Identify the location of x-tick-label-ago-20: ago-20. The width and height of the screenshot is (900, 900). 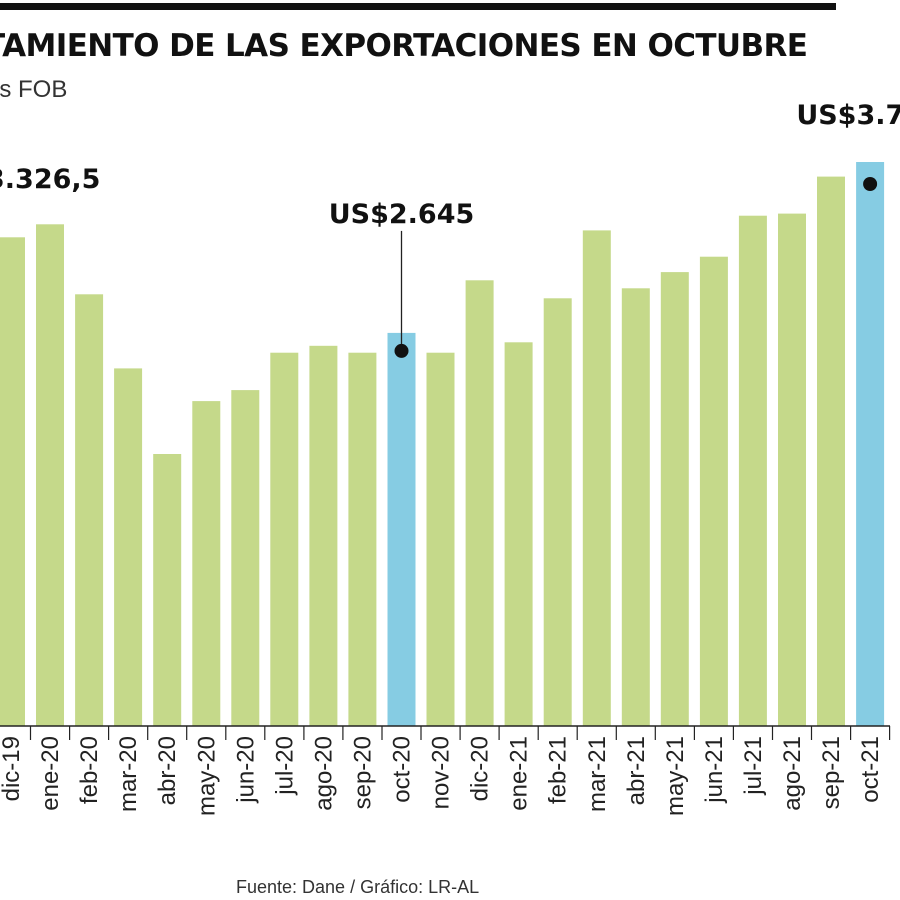
(323, 773).